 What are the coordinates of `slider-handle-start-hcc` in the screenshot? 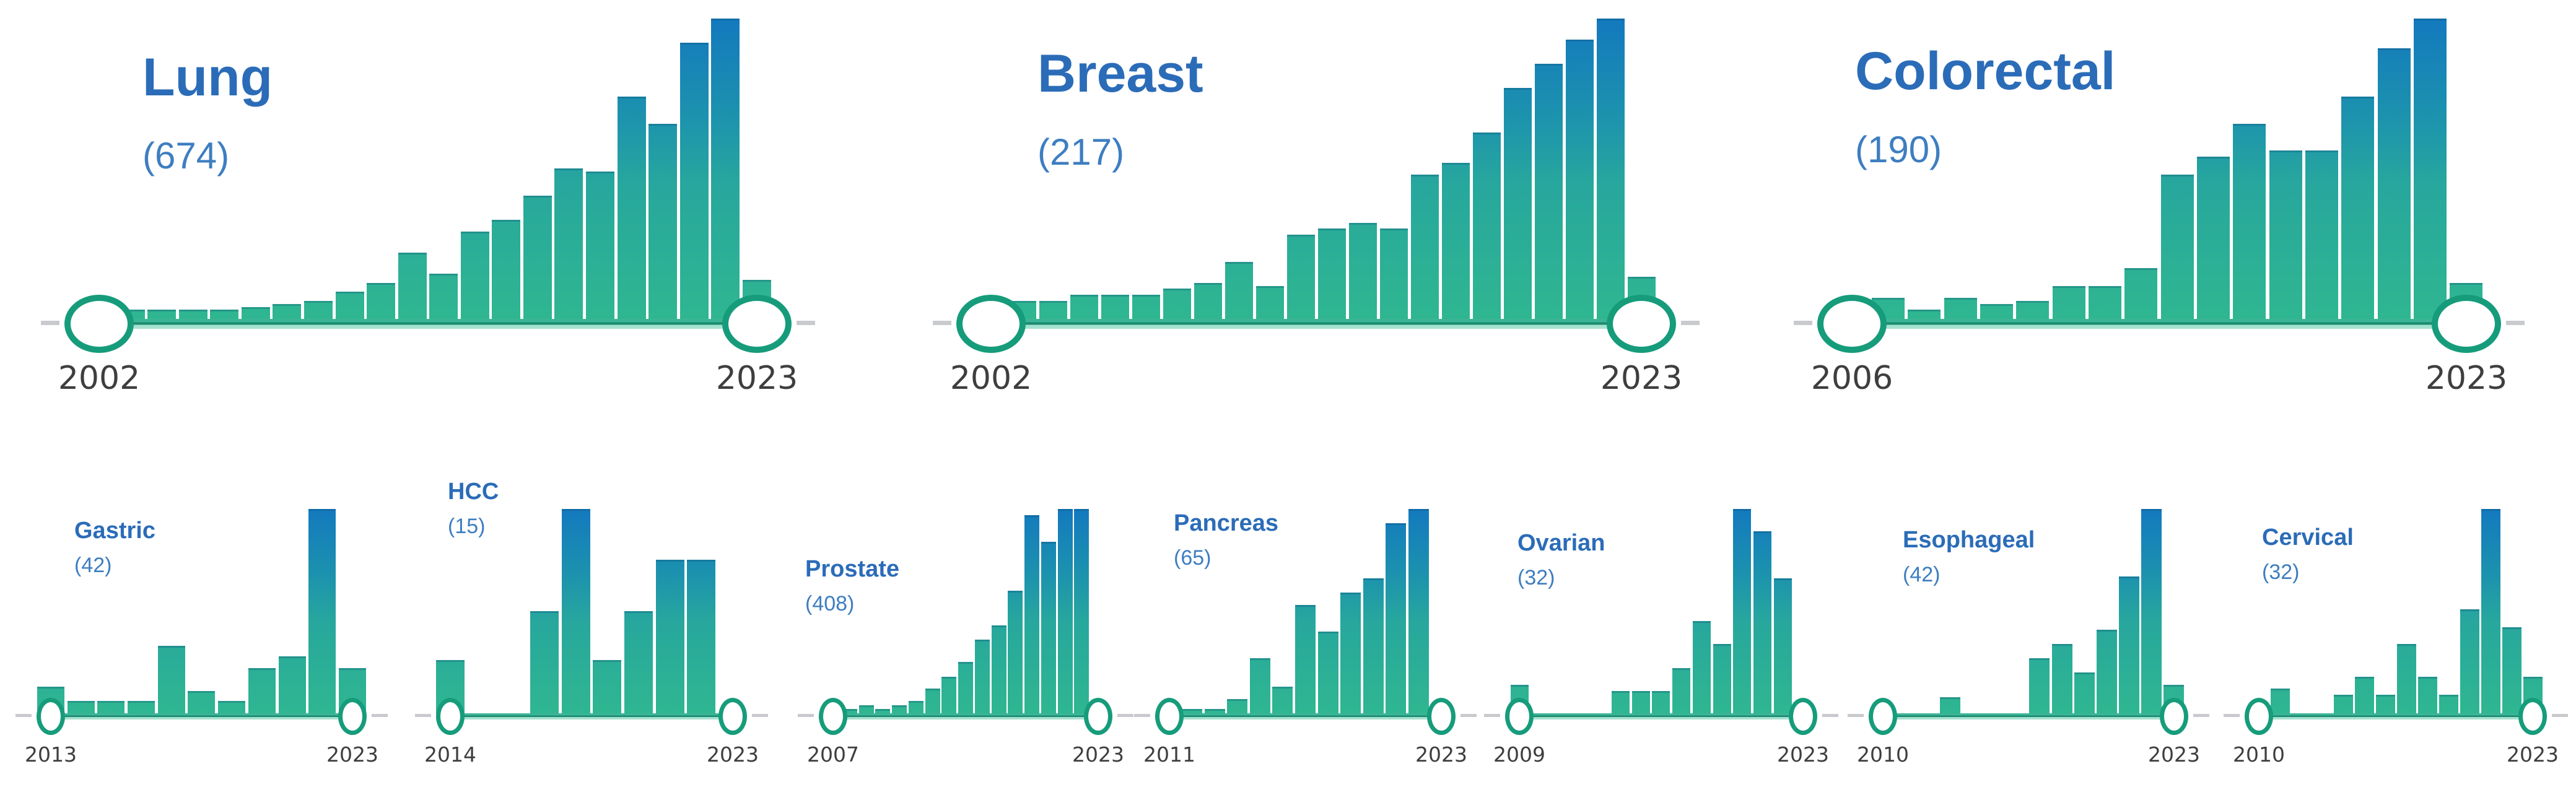 It's located at (450, 717).